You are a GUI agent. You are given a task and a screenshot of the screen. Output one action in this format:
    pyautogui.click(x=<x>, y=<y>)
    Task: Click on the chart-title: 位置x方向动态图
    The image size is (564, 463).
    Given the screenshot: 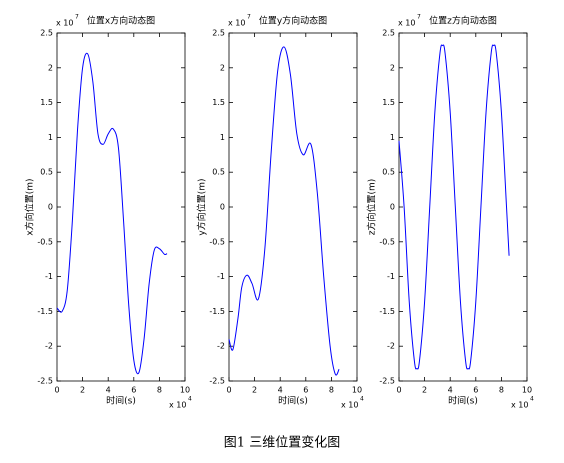 What is the action you would take?
    pyautogui.click(x=121, y=21)
    